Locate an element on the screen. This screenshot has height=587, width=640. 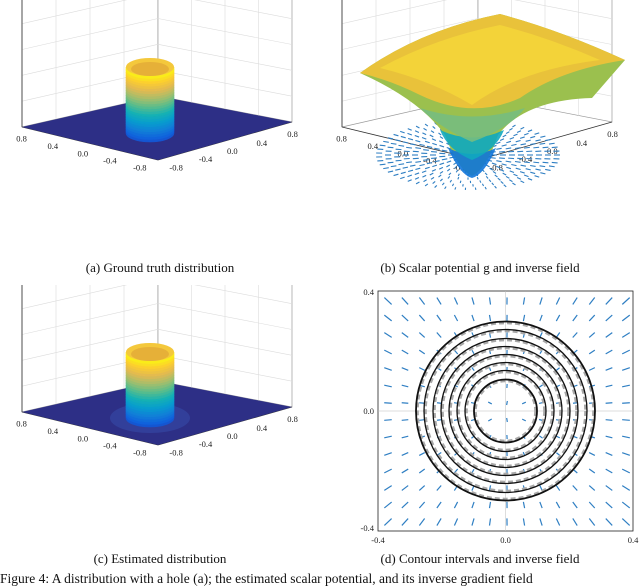
tick-label: -0.8 is located at coordinates (139, 453).